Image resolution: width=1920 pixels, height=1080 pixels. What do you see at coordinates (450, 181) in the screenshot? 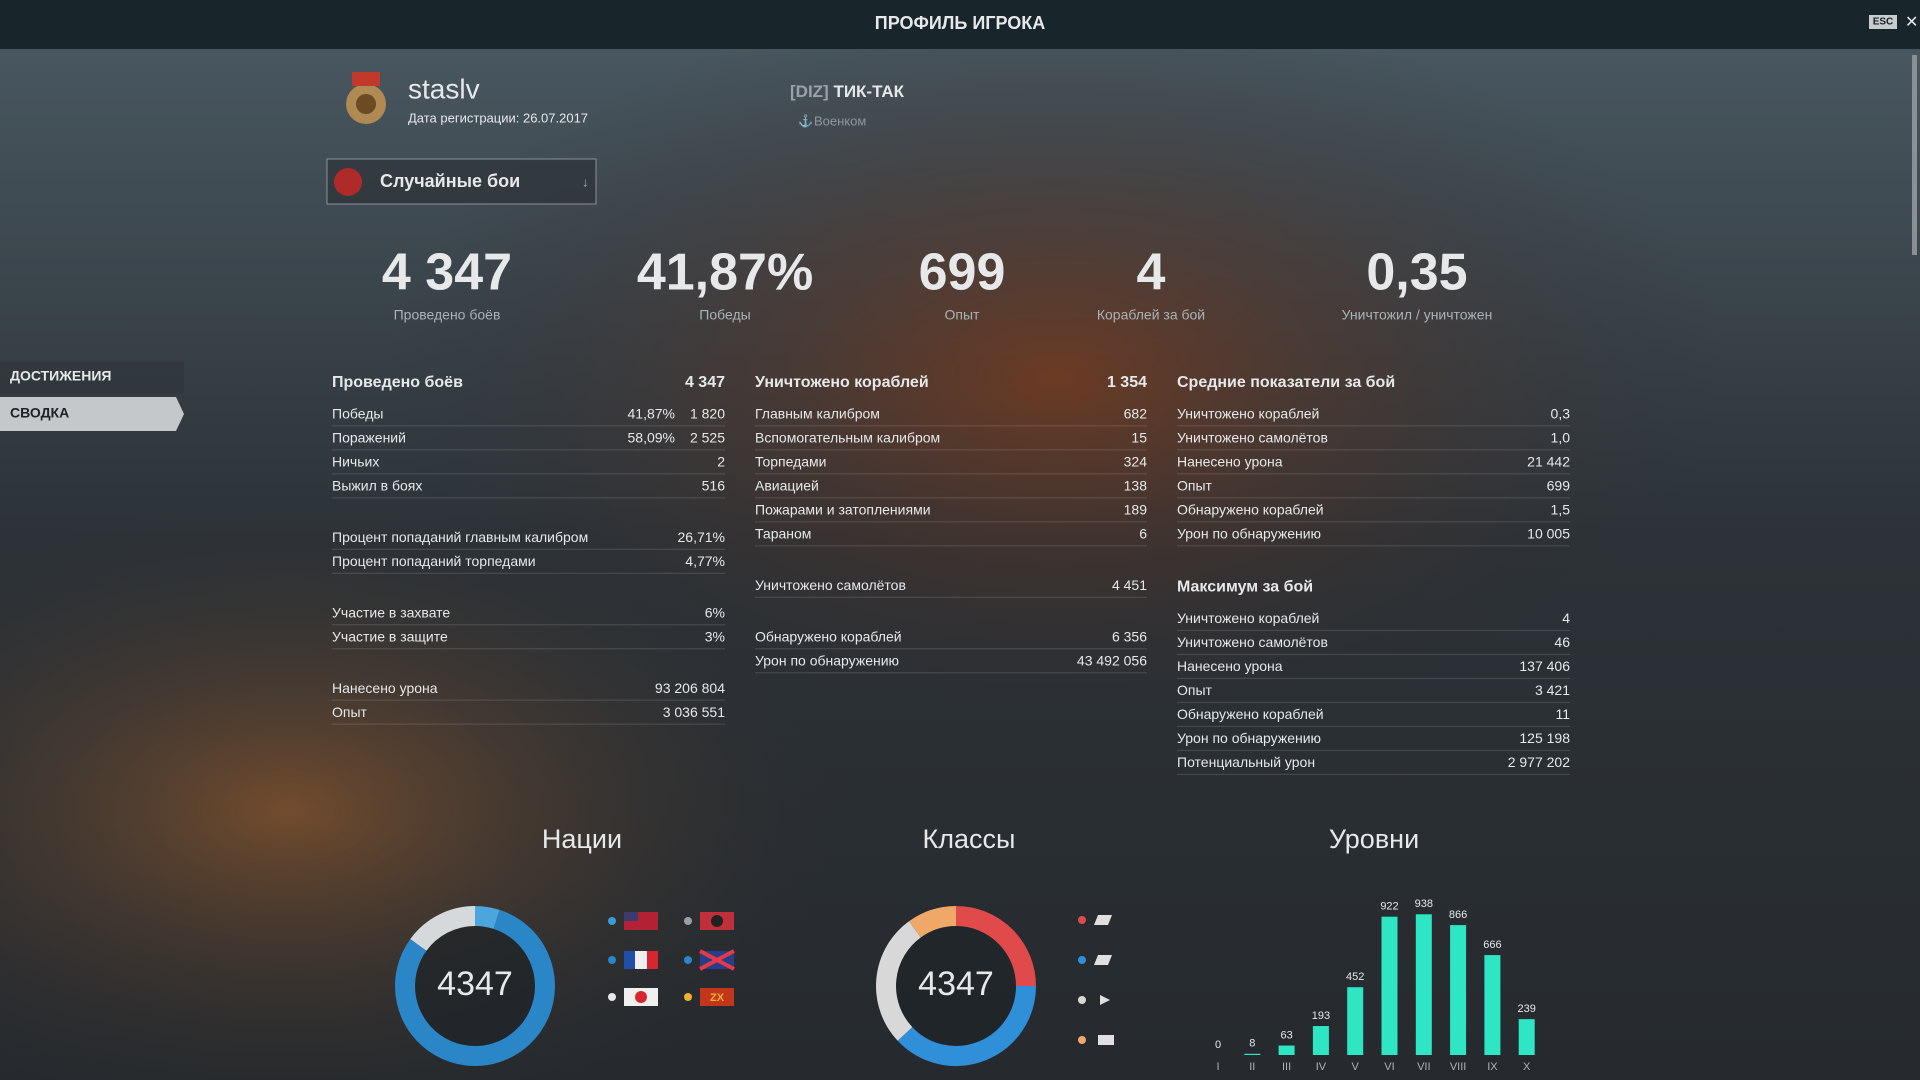
I see `mode-label: Случайные бои` at bounding box center [450, 181].